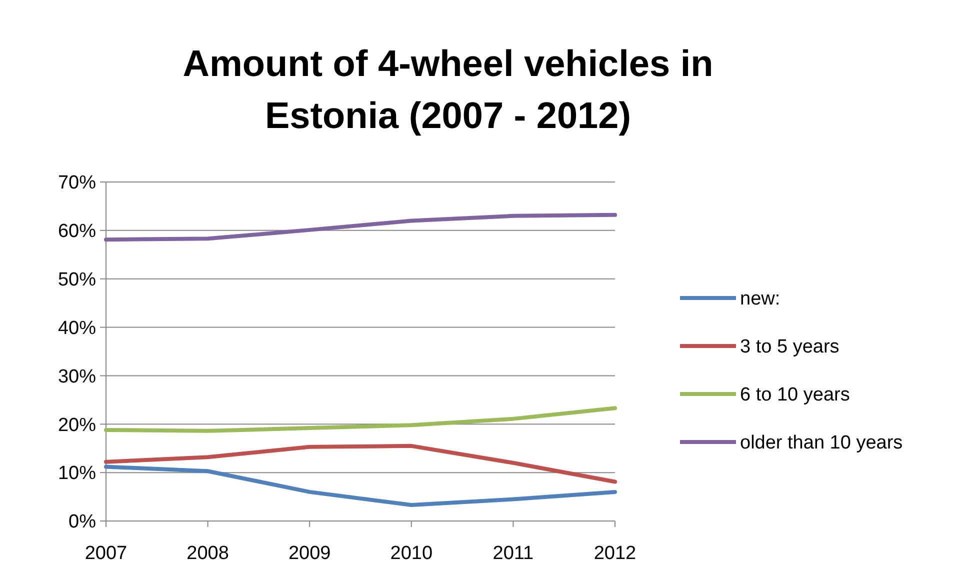 This screenshot has height=574, width=956. I want to click on legend-label: new:, so click(760, 299).